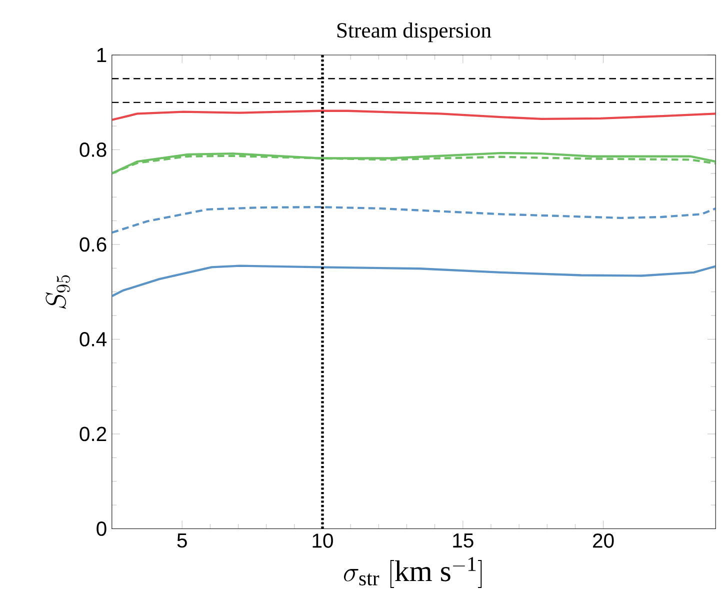  What do you see at coordinates (58, 292) in the screenshot?
I see `y-axis-title: $S_{95}$` at bounding box center [58, 292].